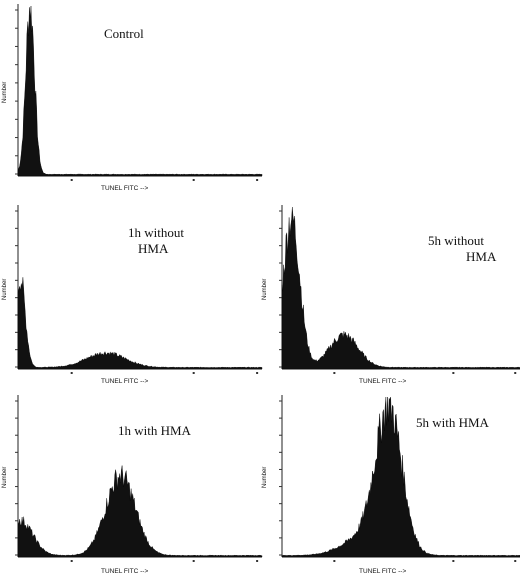  I want to click on condition-label: 5h with HMA, so click(452, 423).